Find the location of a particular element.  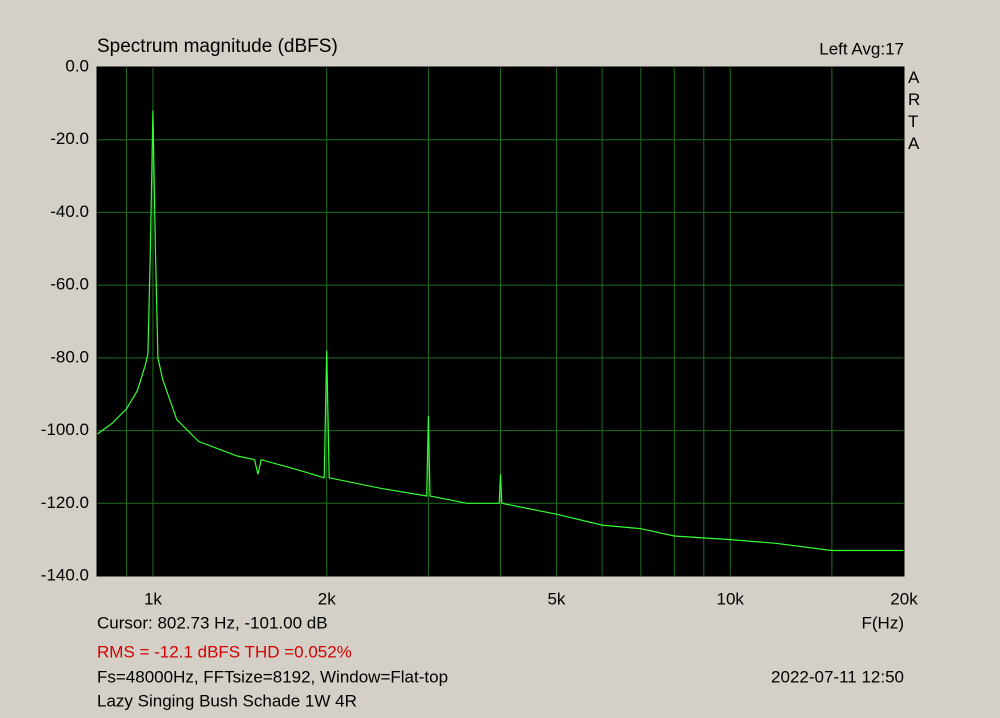

cursor-text: Cursor: 802.73 Hz, -101.00 dB is located at coordinates (212, 622).